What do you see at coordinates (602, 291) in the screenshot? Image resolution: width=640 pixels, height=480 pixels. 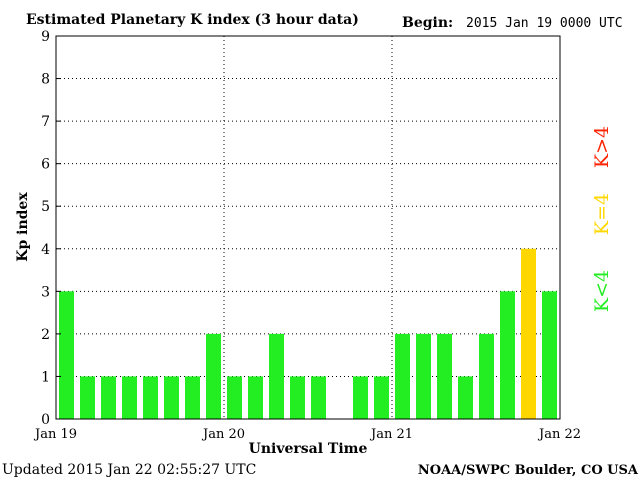 I see `legend-quiet: K<4` at bounding box center [602, 291].